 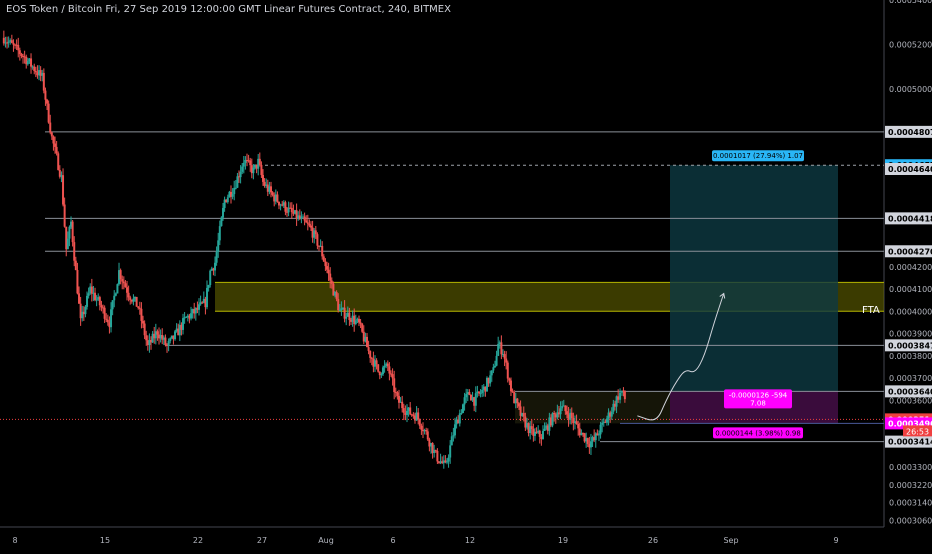 I want to click on price-tick: 0.0004200, so click(x=910, y=267).